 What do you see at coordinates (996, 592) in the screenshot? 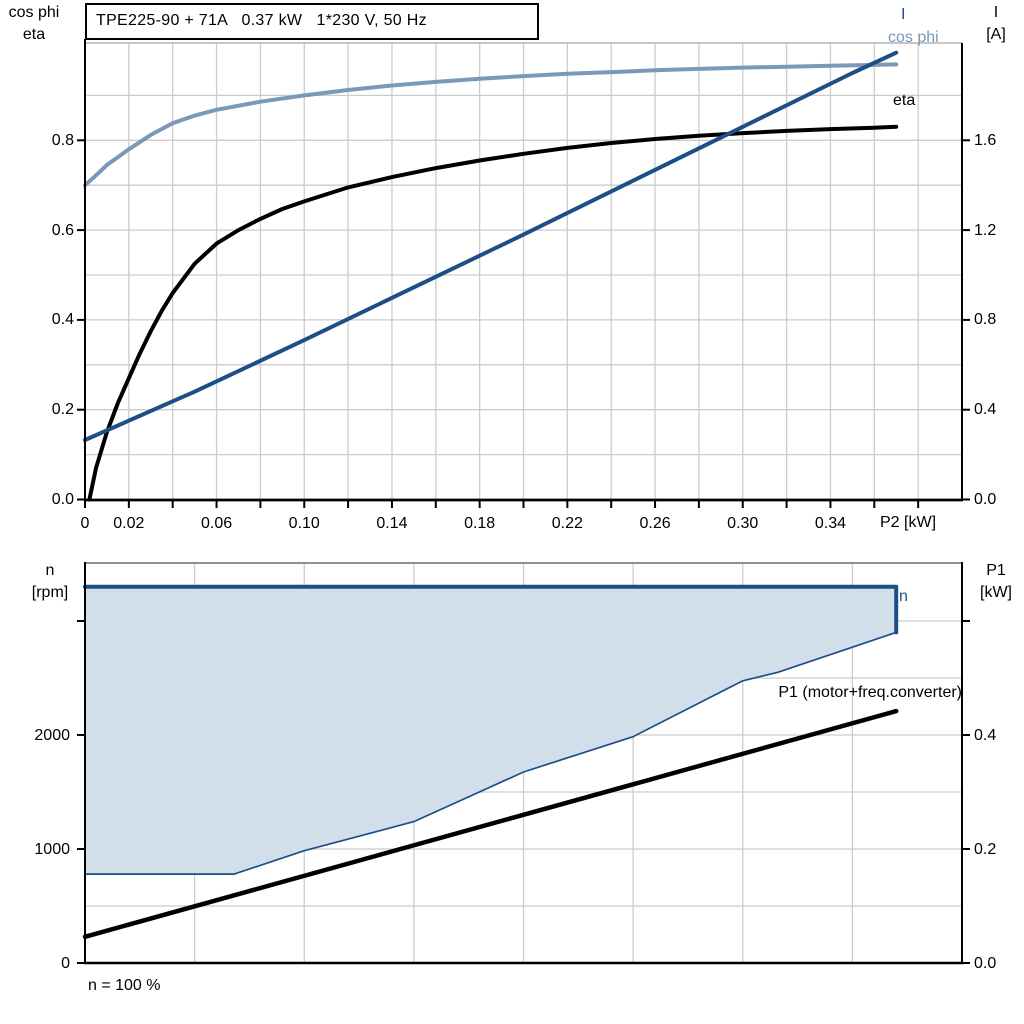
I see `axis-title-p1-unit: [kW]` at bounding box center [996, 592].